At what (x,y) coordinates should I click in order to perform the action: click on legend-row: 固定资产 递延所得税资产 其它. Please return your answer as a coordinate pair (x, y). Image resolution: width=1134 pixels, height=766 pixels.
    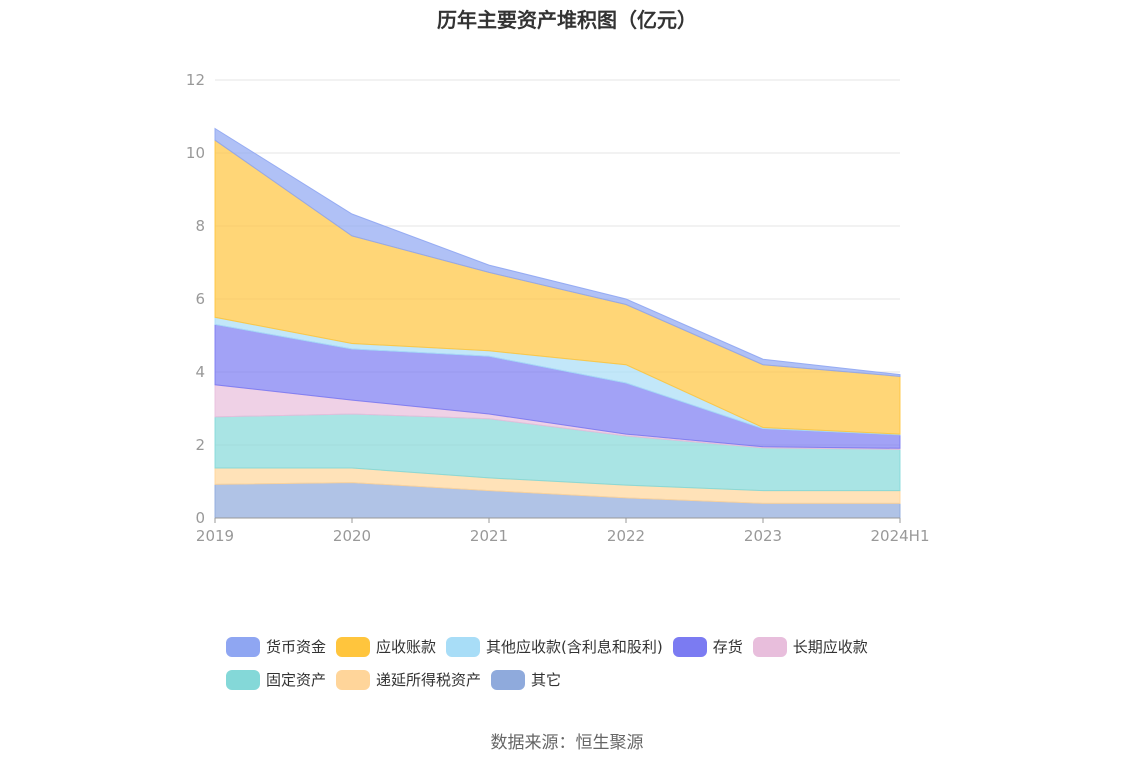
    Looking at the image, I should click on (586, 679).